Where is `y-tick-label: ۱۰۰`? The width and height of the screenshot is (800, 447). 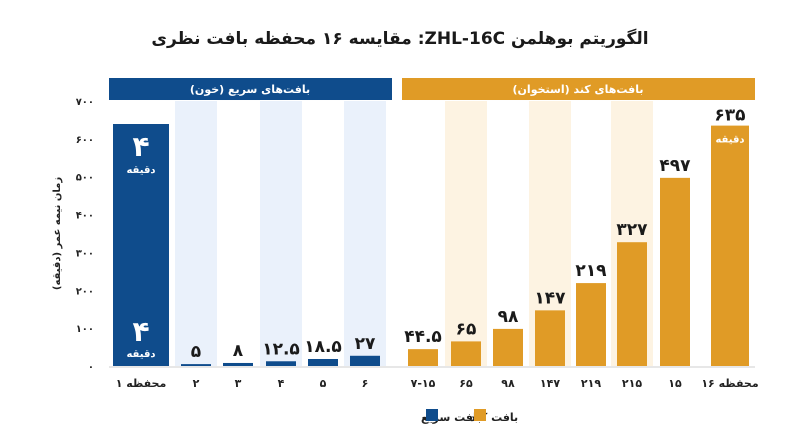 y-tick-label: ۱۰۰ is located at coordinates (85, 329).